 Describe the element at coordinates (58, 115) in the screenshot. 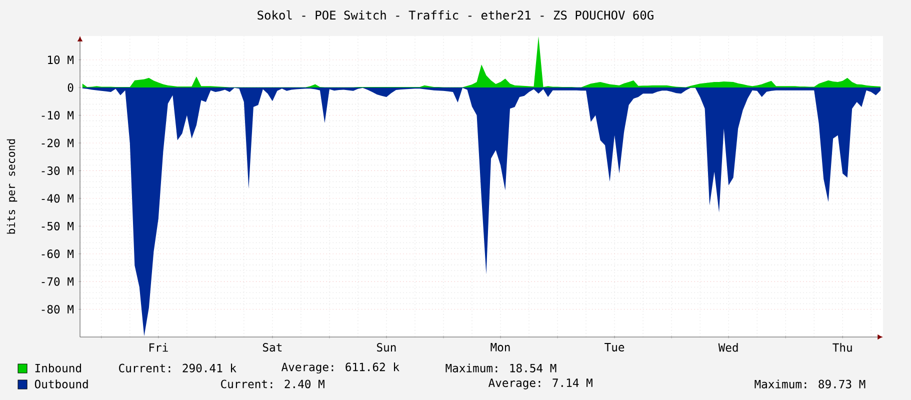

I see `y-tick-label: -10 M` at that location.